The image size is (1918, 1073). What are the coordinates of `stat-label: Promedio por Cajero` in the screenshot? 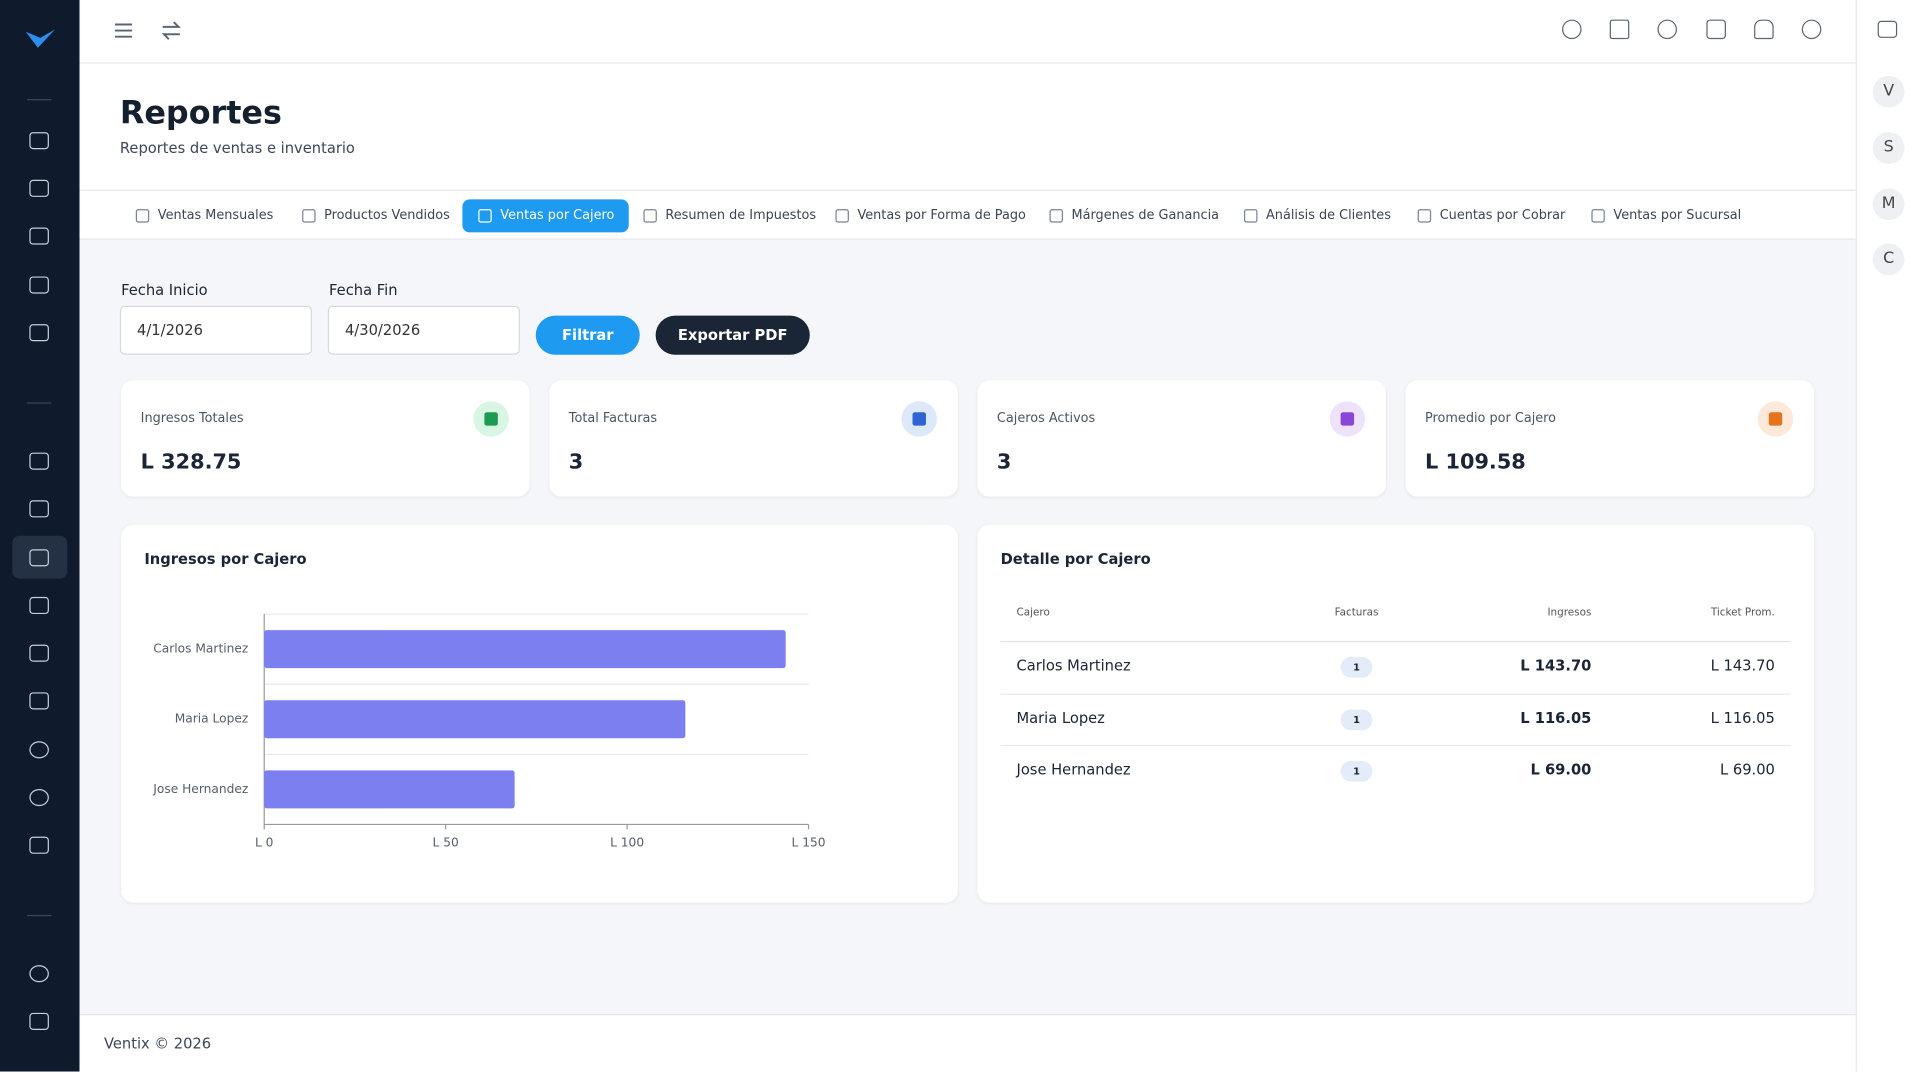 It's located at (1491, 418).